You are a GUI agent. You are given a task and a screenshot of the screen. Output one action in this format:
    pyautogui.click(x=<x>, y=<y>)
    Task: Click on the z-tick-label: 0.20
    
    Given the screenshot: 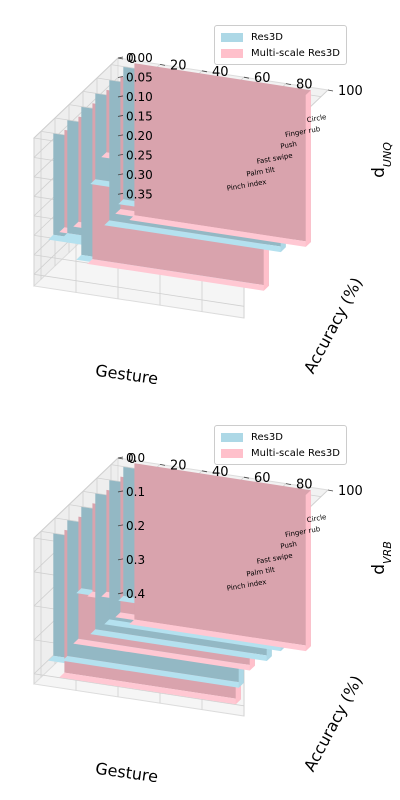 What is the action you would take?
    pyautogui.click(x=139, y=136)
    